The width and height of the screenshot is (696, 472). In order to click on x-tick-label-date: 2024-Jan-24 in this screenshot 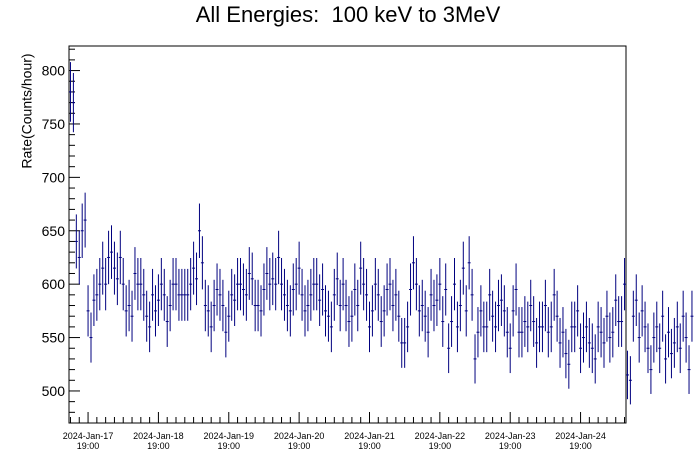, I will do `click(580, 436)`.